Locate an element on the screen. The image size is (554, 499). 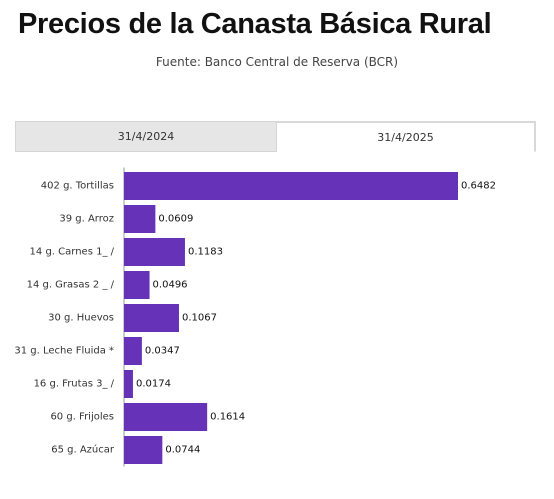
value-label: 0.1614 is located at coordinates (227, 417).